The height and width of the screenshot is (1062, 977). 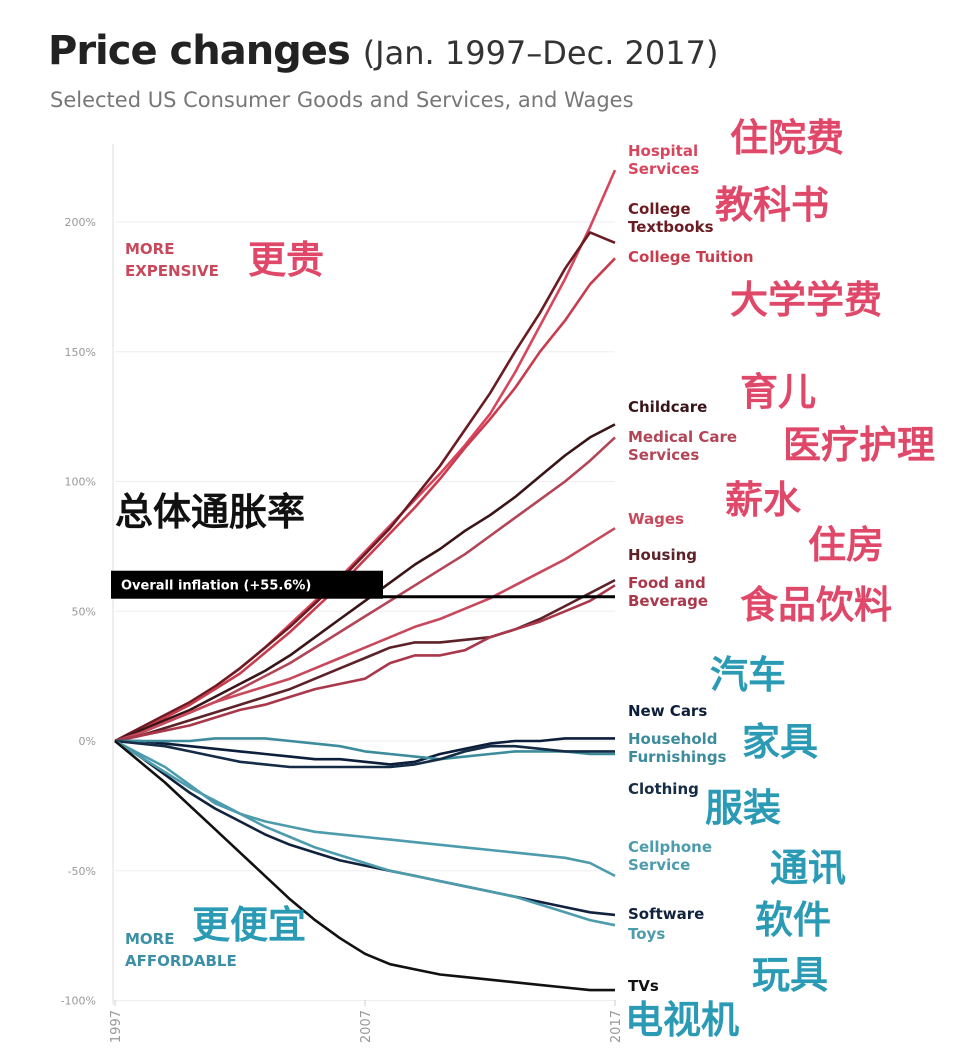 I want to click on annotation: 玩具, so click(x=790, y=975).